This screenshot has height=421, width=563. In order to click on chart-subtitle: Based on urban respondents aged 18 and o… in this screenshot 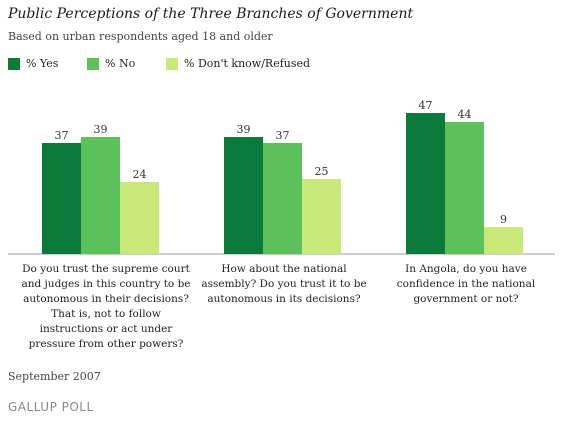, I will do `click(140, 36)`.